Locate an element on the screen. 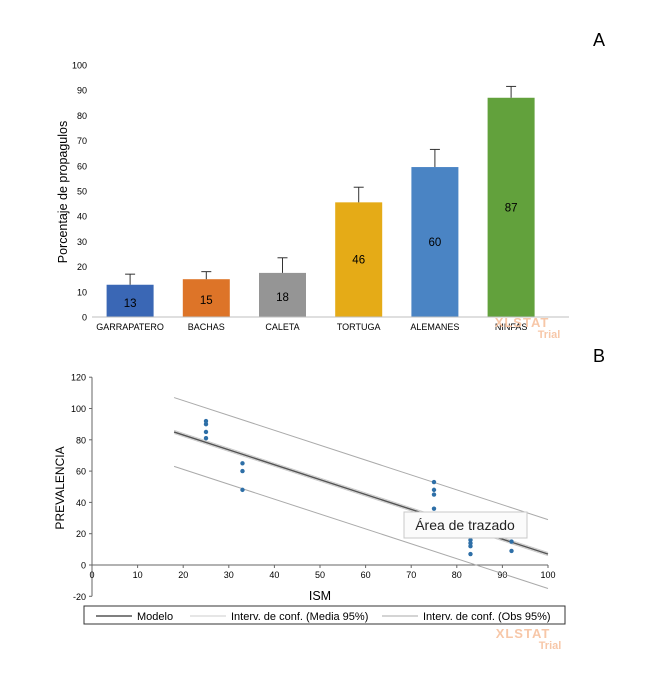 The width and height of the screenshot is (652, 682). legend-label-media: Interv. de conf. (Media 95%) is located at coordinates (299, 617).